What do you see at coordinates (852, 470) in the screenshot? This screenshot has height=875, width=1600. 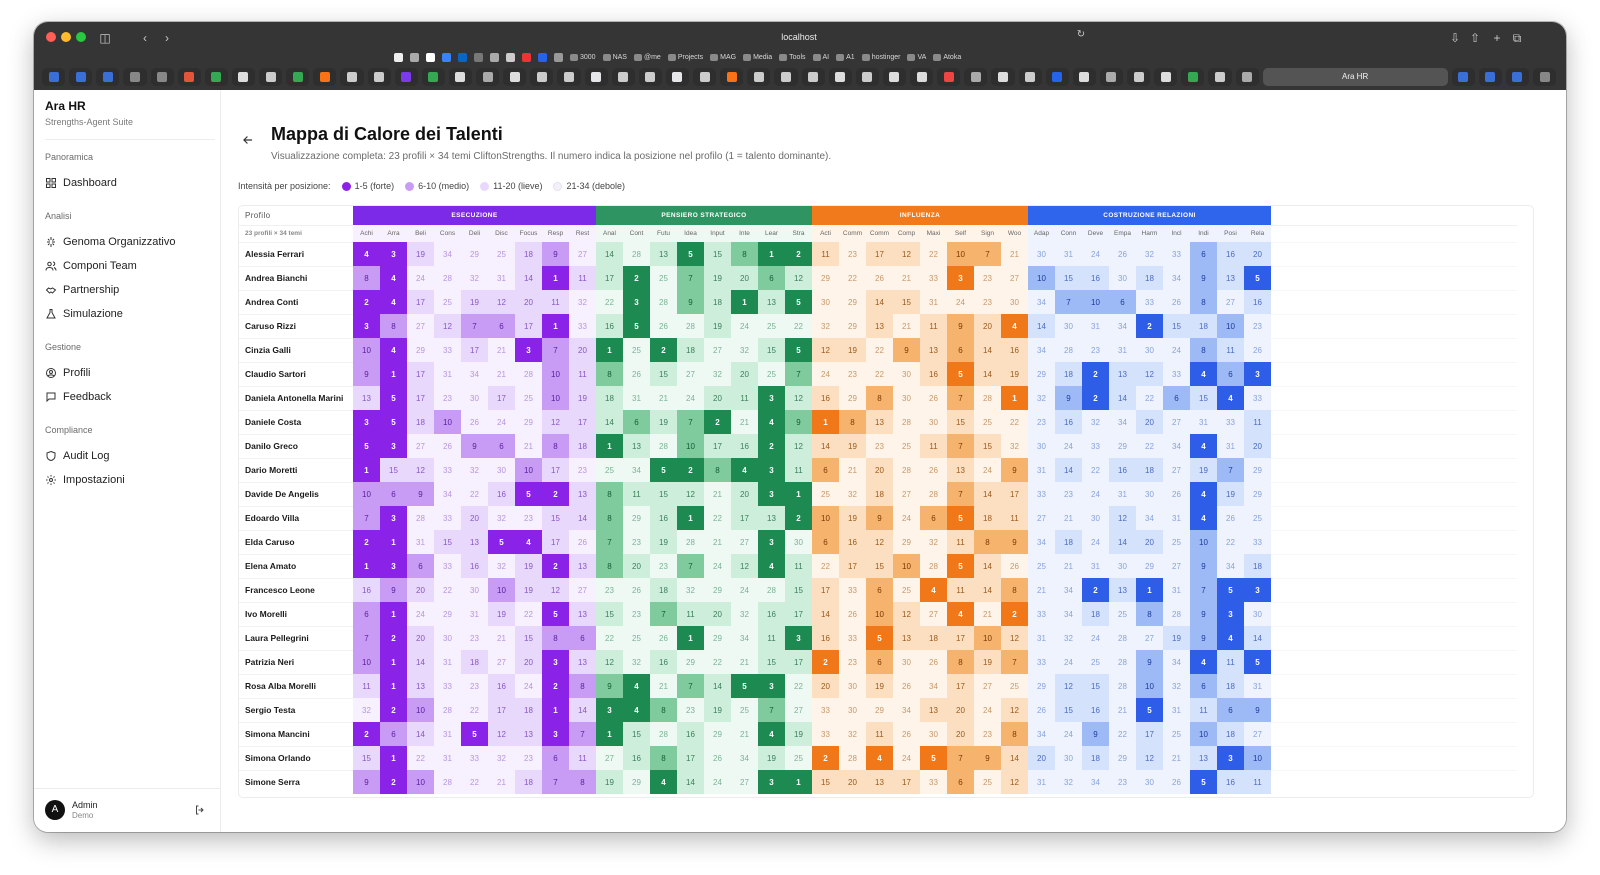 I see `heatmap-cell: 21` at bounding box center [852, 470].